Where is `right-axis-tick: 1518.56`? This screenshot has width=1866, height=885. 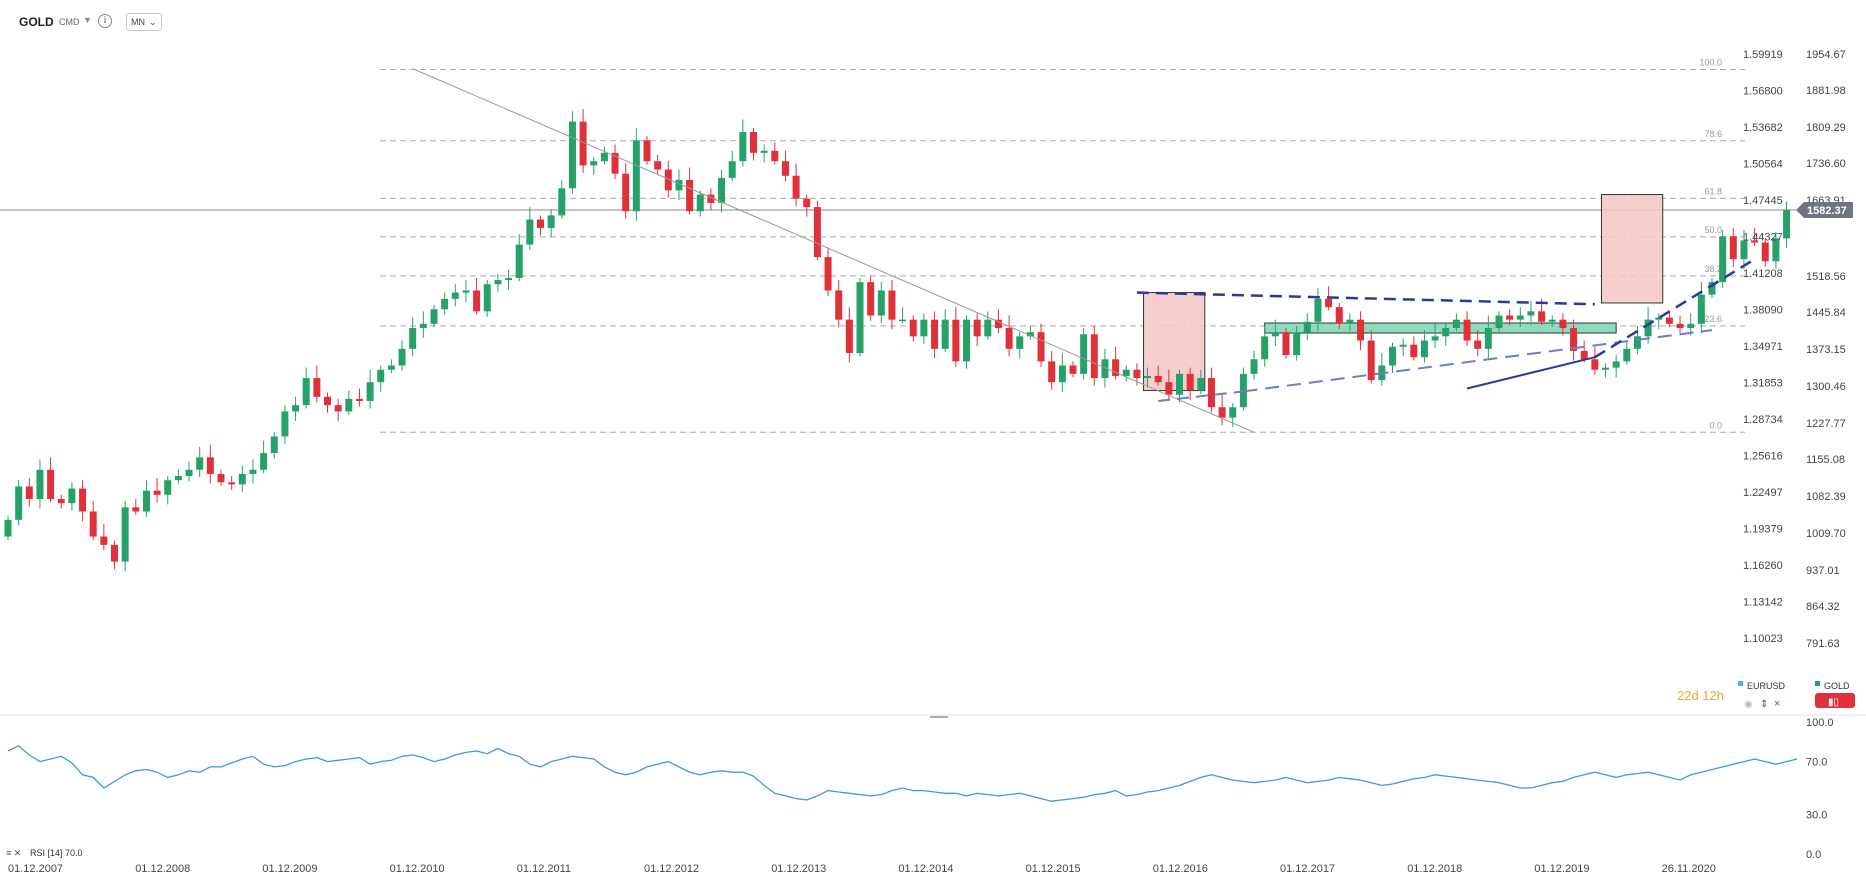
right-axis-tick: 1518.56 is located at coordinates (1826, 277).